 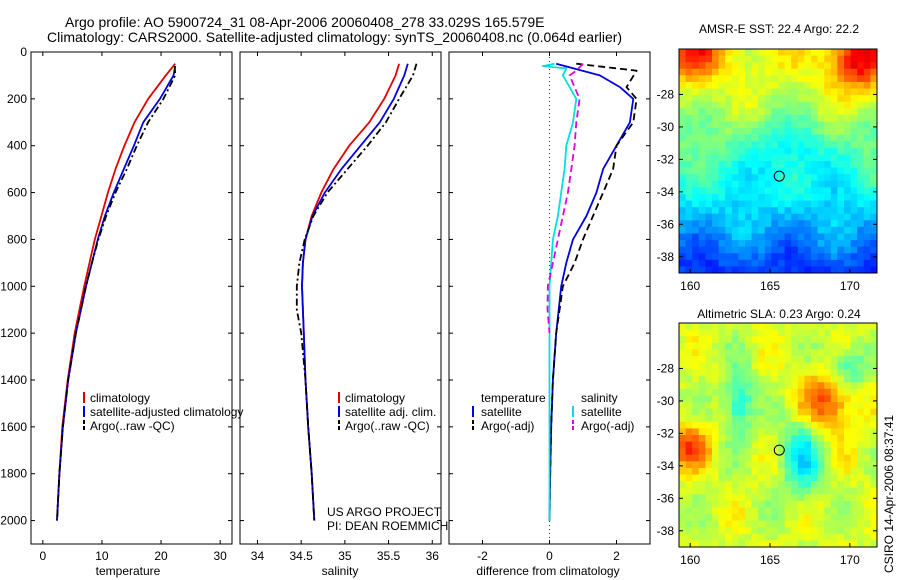 I want to click on credit-pi: PI: DEAN ROEMMICH, so click(x=387, y=526).